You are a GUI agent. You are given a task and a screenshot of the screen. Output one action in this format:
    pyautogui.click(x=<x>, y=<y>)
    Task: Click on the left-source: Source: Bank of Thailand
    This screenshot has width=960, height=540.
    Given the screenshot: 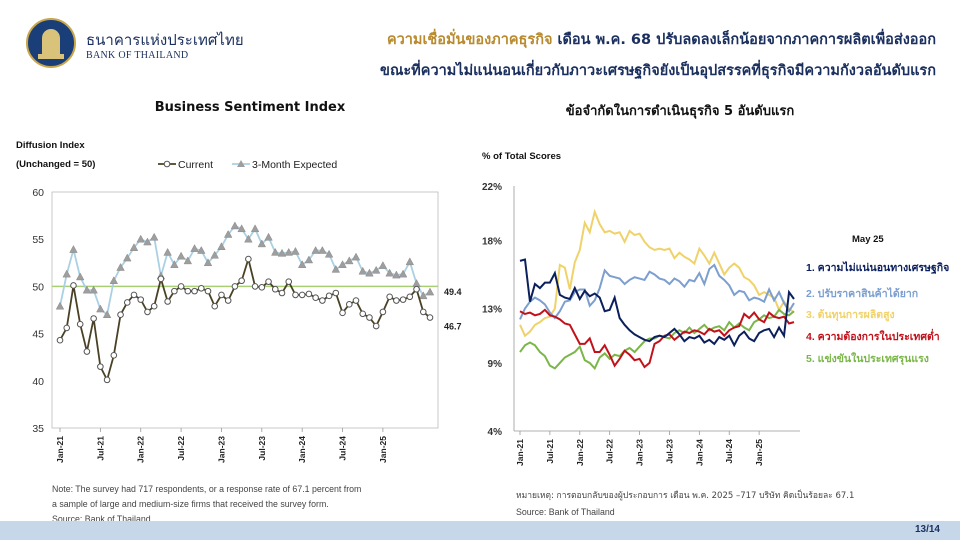 What is the action you would take?
    pyautogui.click(x=101, y=519)
    